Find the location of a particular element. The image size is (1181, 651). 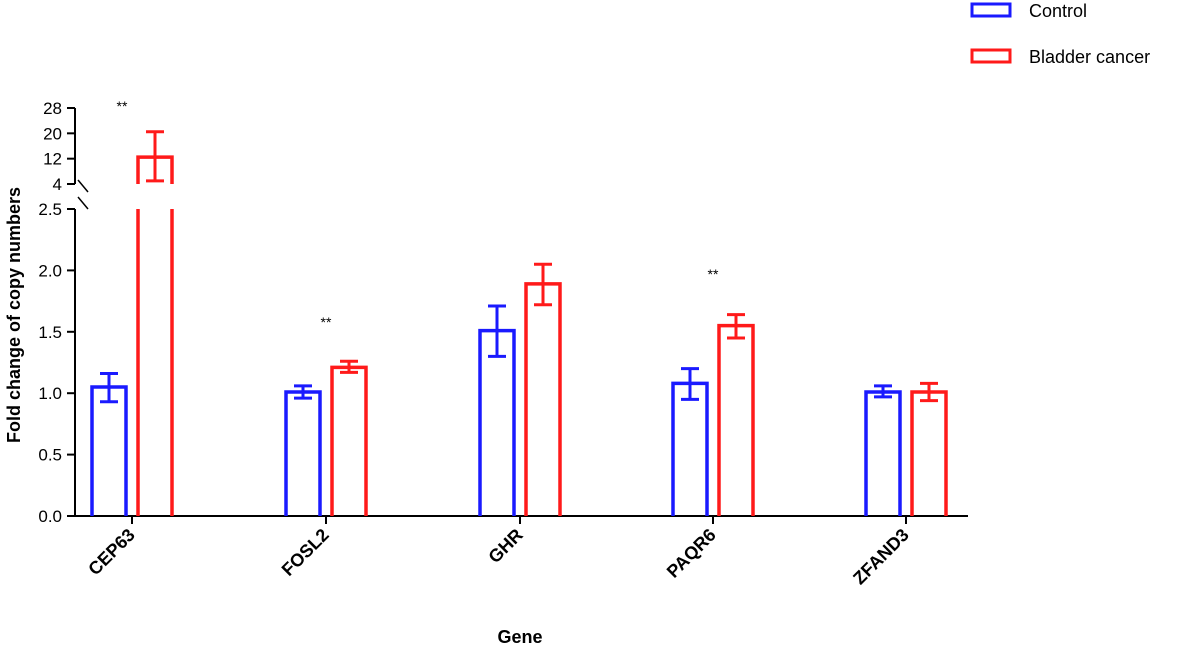

y-tick-label: 2.5 is located at coordinates (50, 209).